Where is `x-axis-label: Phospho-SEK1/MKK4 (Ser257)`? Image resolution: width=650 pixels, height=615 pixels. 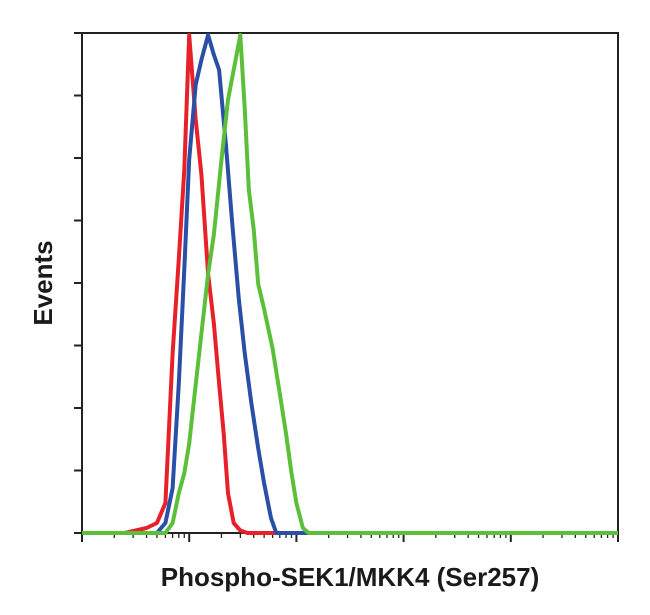 x-axis-label: Phospho-SEK1/MKK4 (Ser257) is located at coordinates (350, 577).